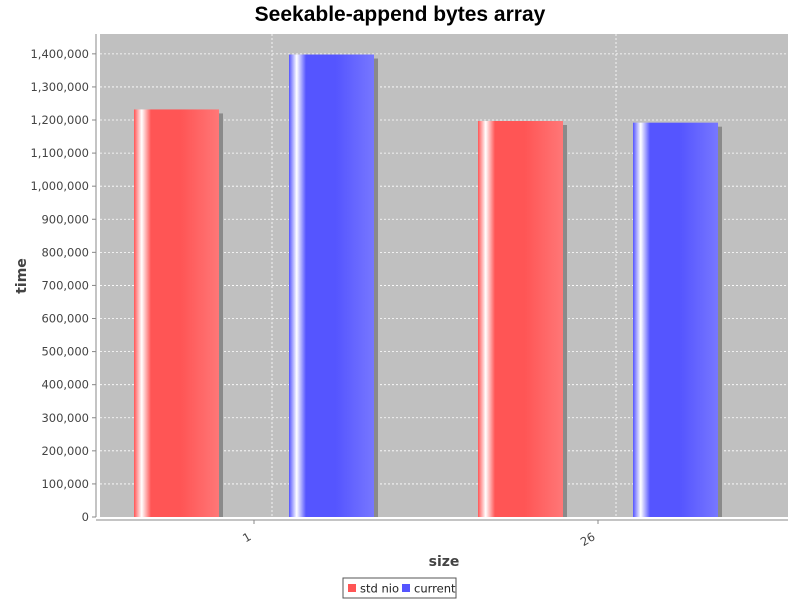 The image size is (800, 600). Describe the element at coordinates (379, 589) in the screenshot. I see `legend-label-std-nio: std nio` at that location.